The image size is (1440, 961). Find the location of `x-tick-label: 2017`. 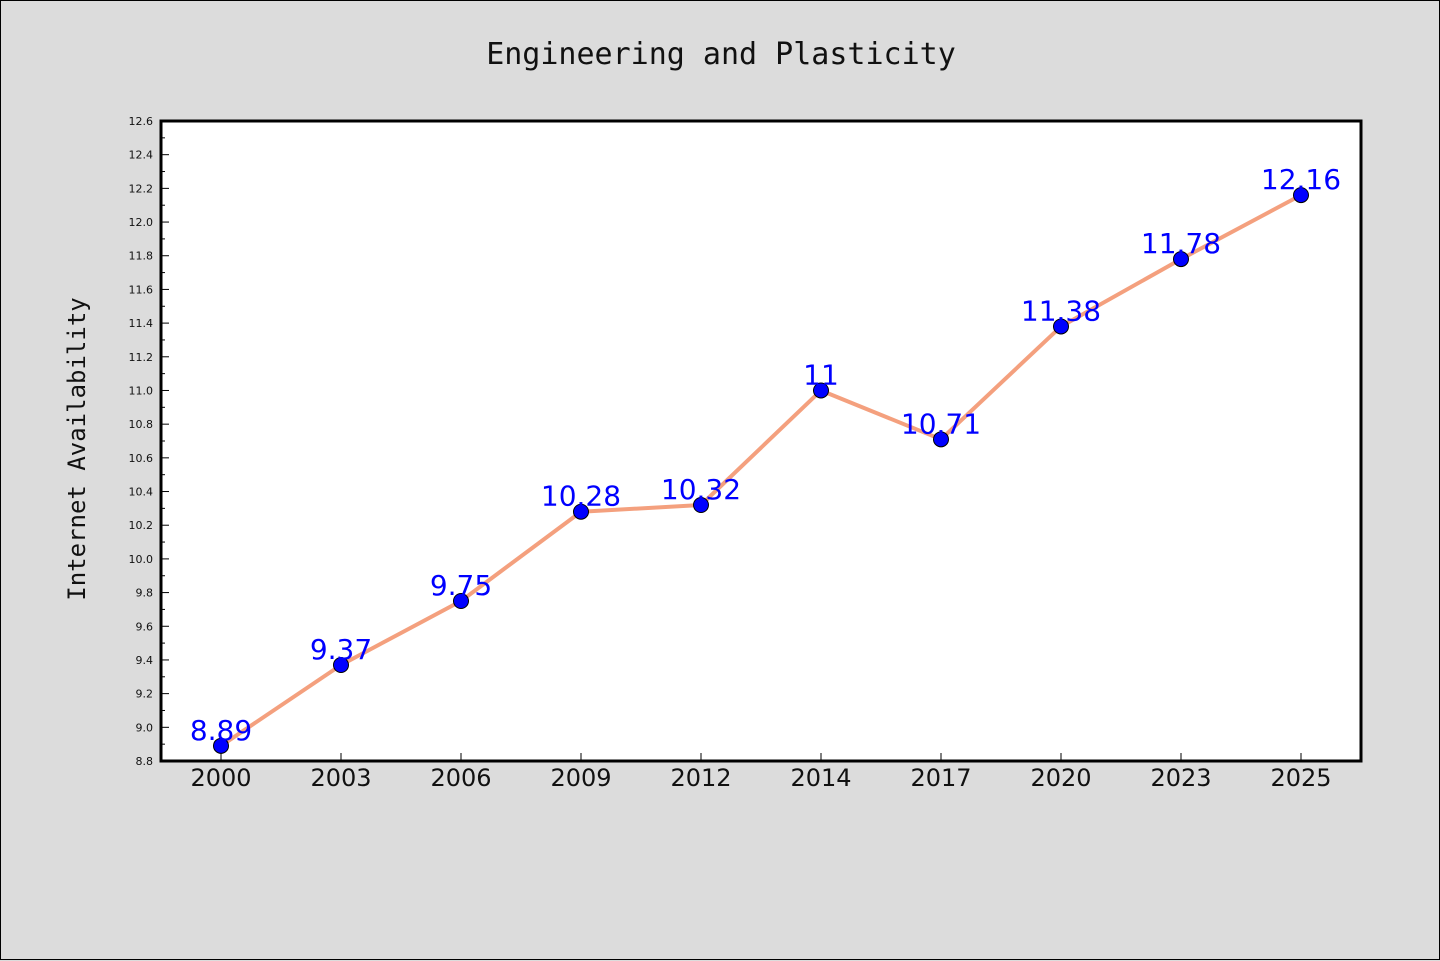

x-tick-label: 2017 is located at coordinates (940, 778).